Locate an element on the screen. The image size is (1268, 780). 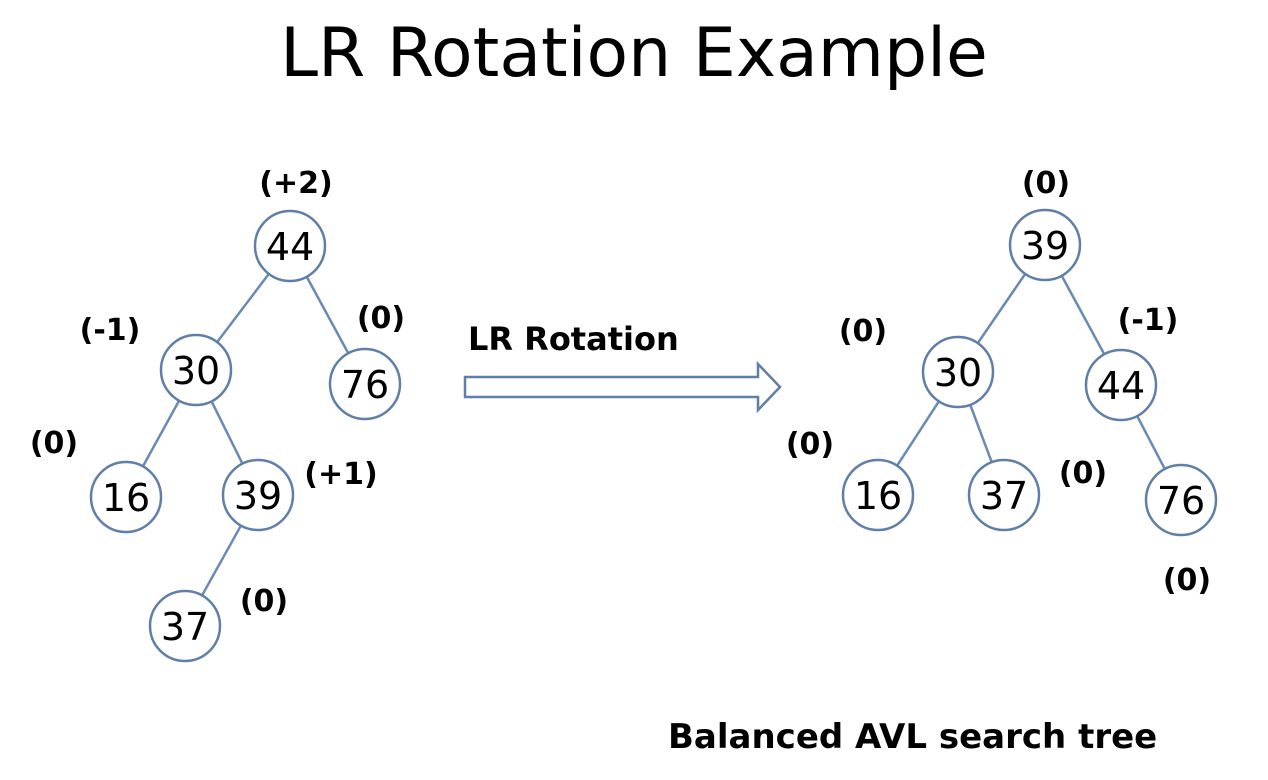
before-node-value: 76 is located at coordinates (365, 385).